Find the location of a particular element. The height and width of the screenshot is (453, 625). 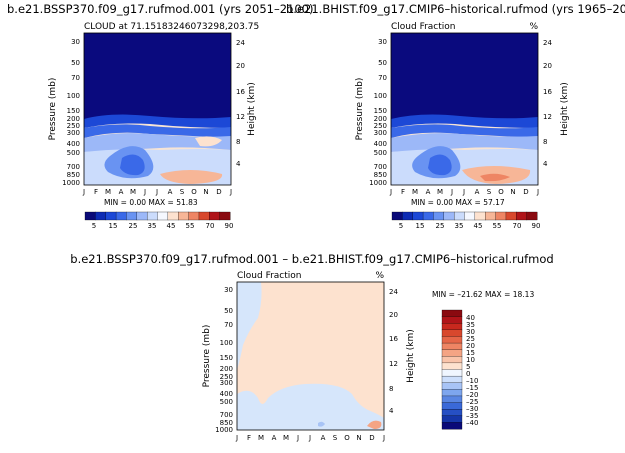

p1-ptick-700: 700 is located at coordinates (73, 167).